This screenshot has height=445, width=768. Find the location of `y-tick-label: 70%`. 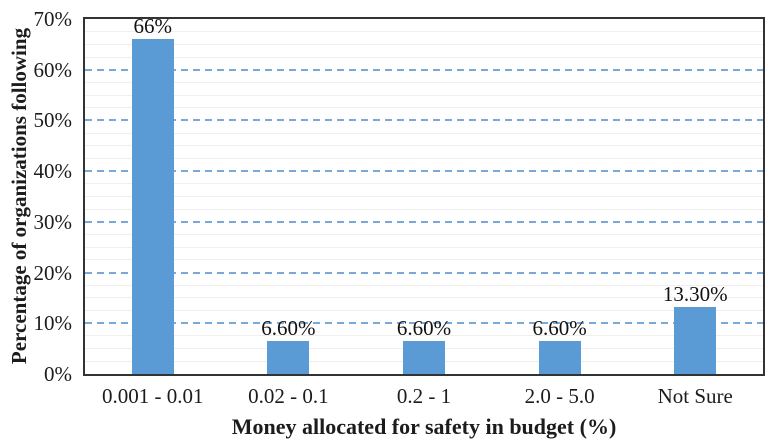

y-tick-label: 70% is located at coordinates (53, 19).